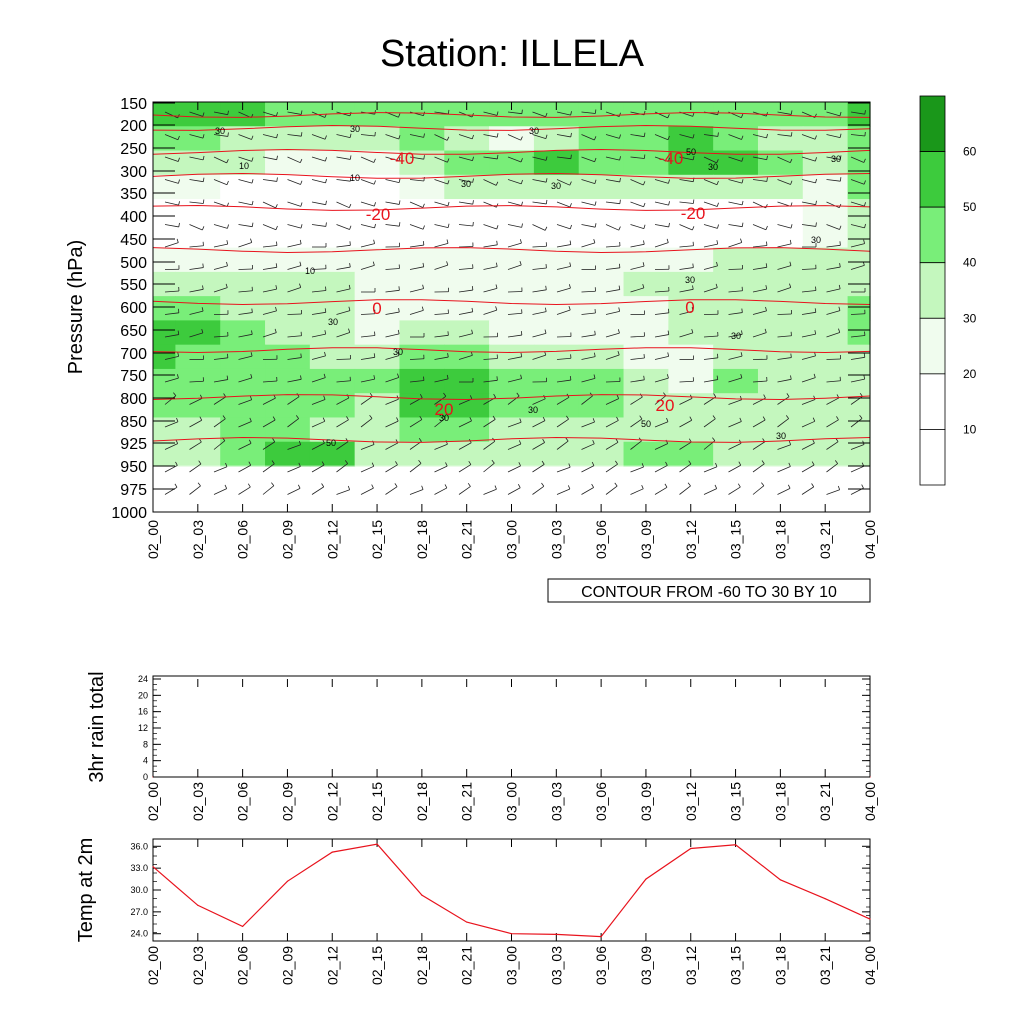 The width and height of the screenshot is (1024, 1024). I want to click on colorbar: 60 50 40 30 20 10, so click(948, 290).